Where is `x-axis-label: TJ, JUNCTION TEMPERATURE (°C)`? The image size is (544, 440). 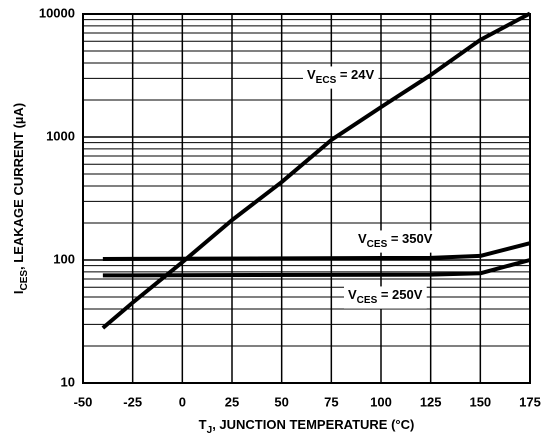 x-axis-label: TJ, JUNCTION TEMPERATURE (°C) is located at coordinates (307, 426).